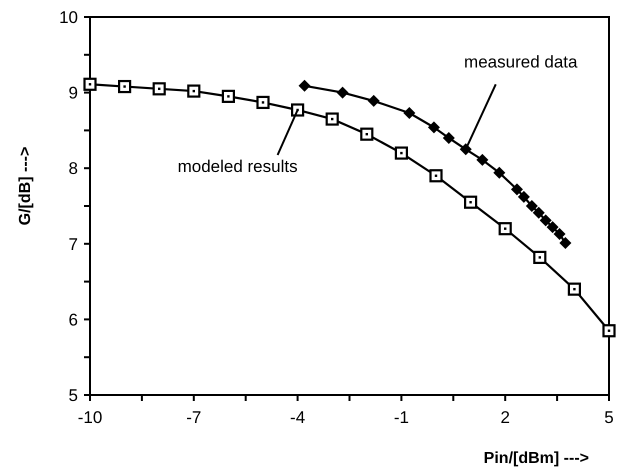 The image size is (621, 471). Describe the element at coordinates (238, 166) in the screenshot. I see `annotation: modeled results` at that location.